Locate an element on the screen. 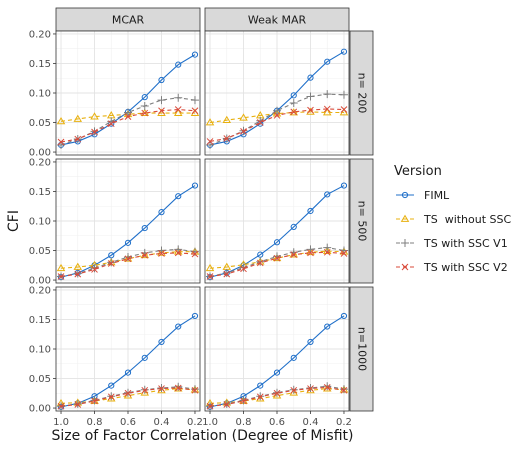  x-tick-label: 1.0 is located at coordinates (210, 422).